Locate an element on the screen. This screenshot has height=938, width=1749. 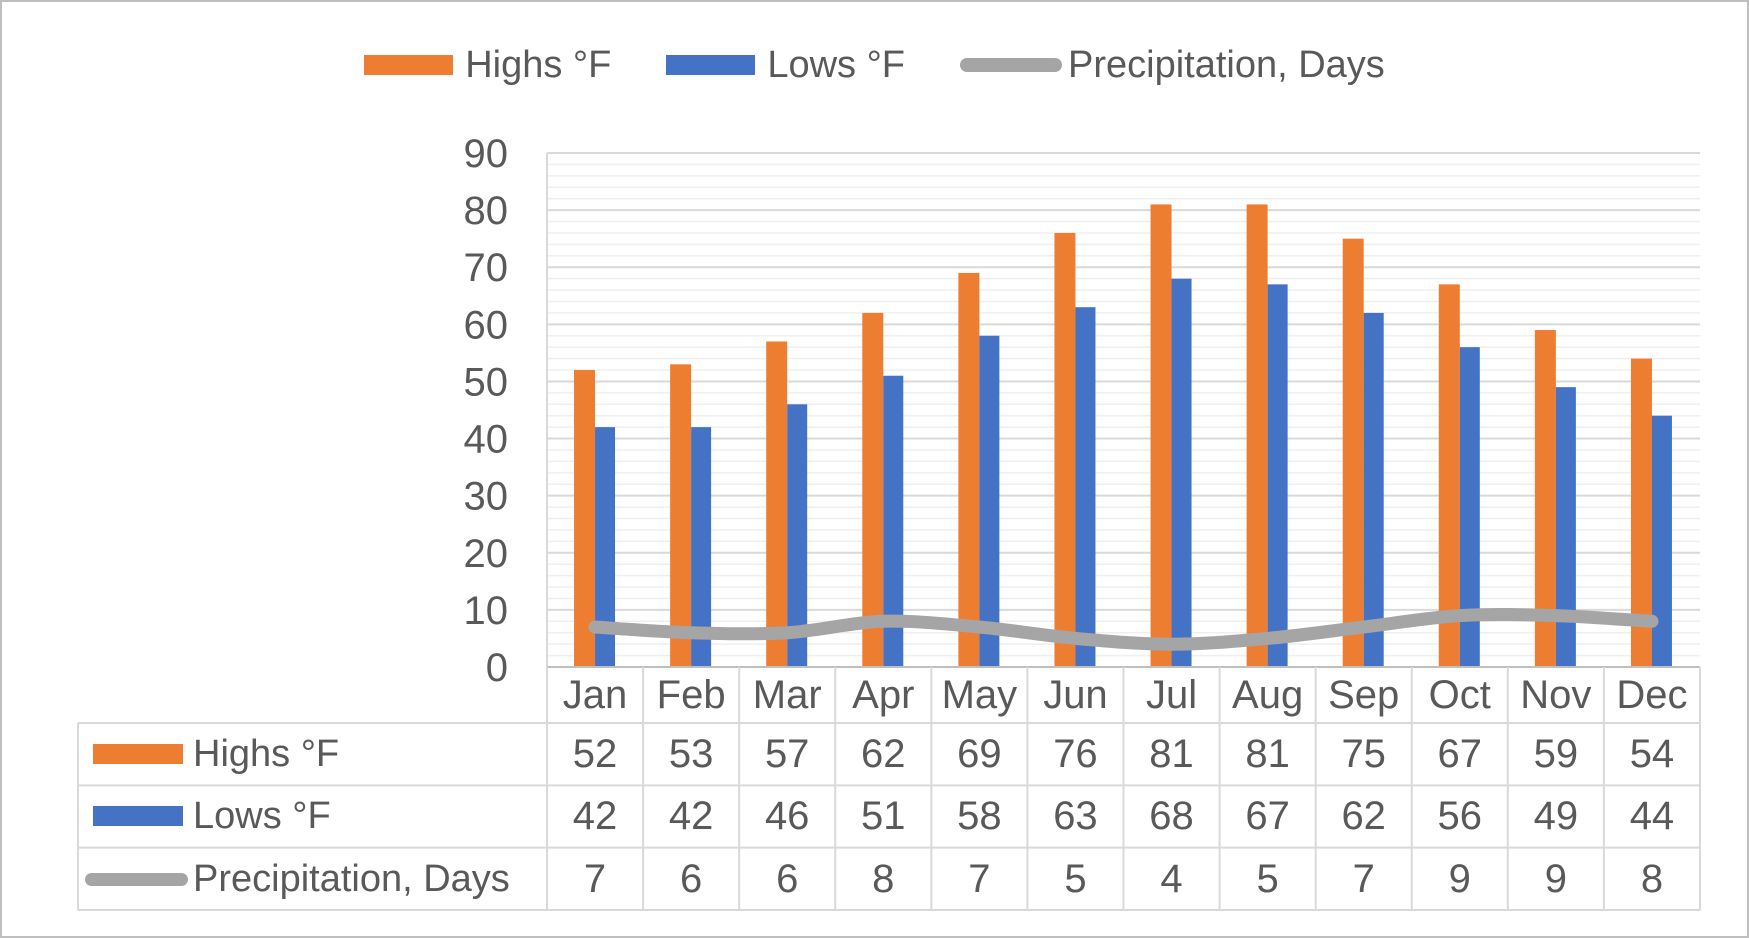
legend-item-lows: Lows °F is located at coordinates (785, 65).